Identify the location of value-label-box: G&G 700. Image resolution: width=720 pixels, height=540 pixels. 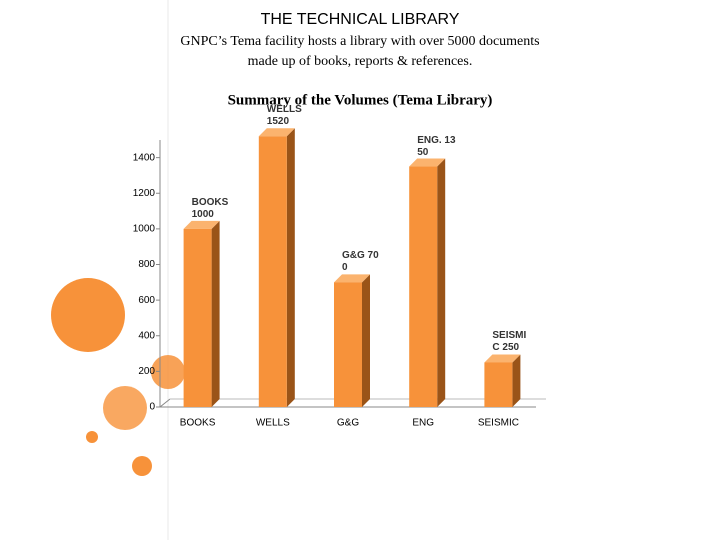
(360, 262).